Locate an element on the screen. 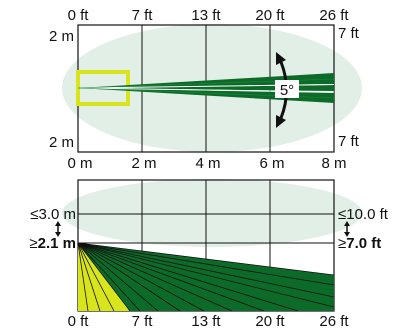  side-beam-lines is located at coordinates (206, 277).